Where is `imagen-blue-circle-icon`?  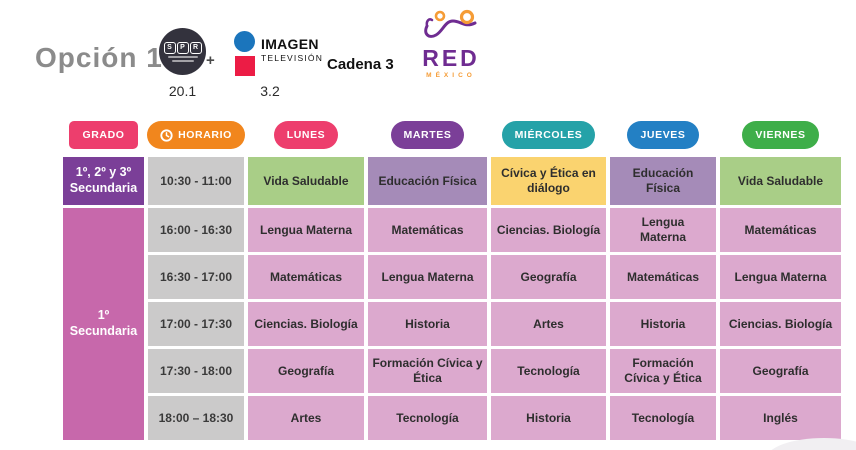
imagen-blue-circle-icon is located at coordinates (244, 41).